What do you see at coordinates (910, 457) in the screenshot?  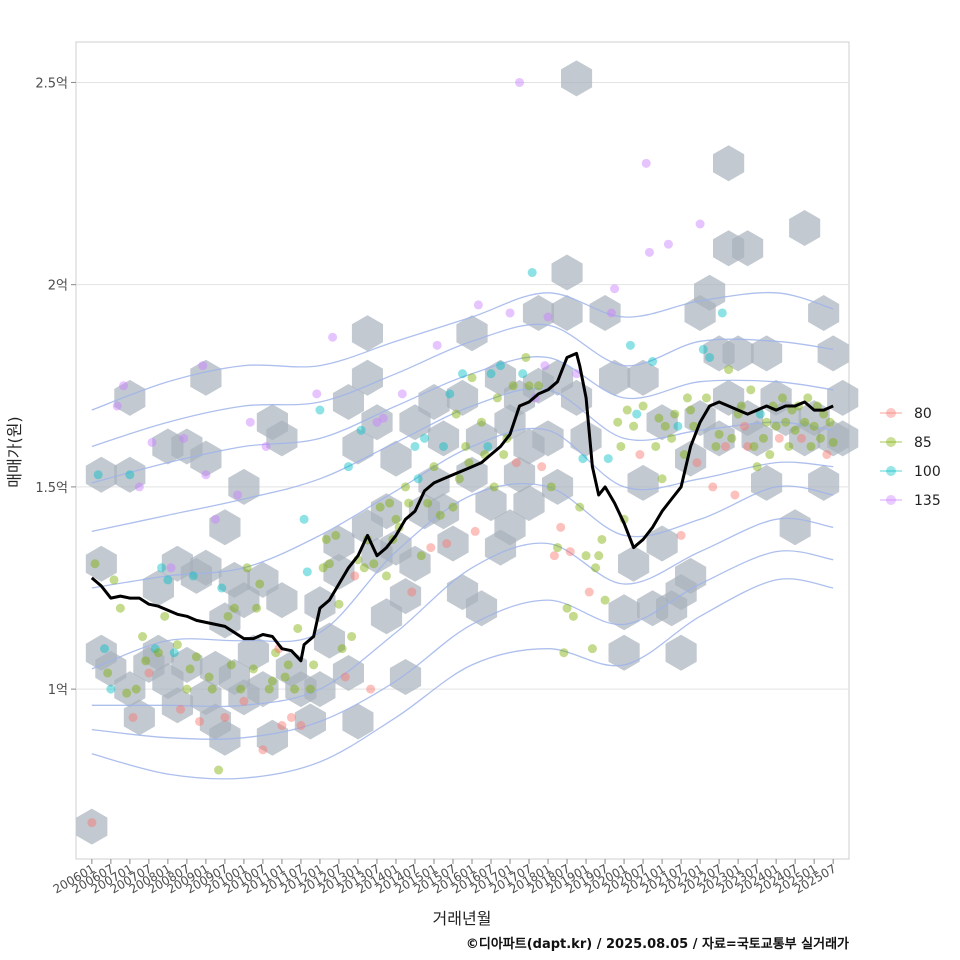 I see `legend: 80 85 100 135` at bounding box center [910, 457].